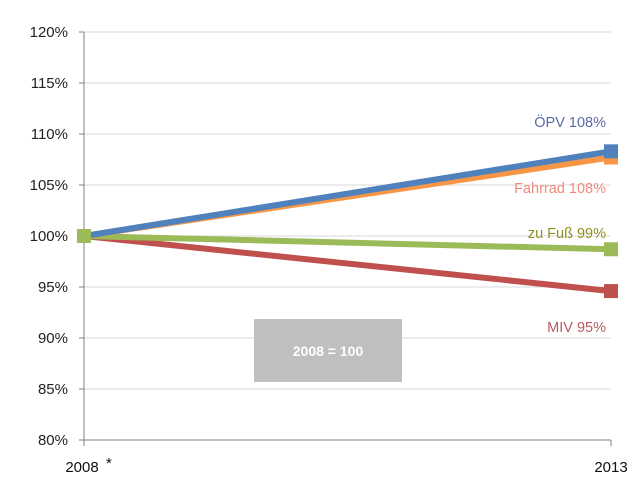 This screenshot has height=483, width=639. I want to click on series-label: MIV 95%, so click(576, 328).